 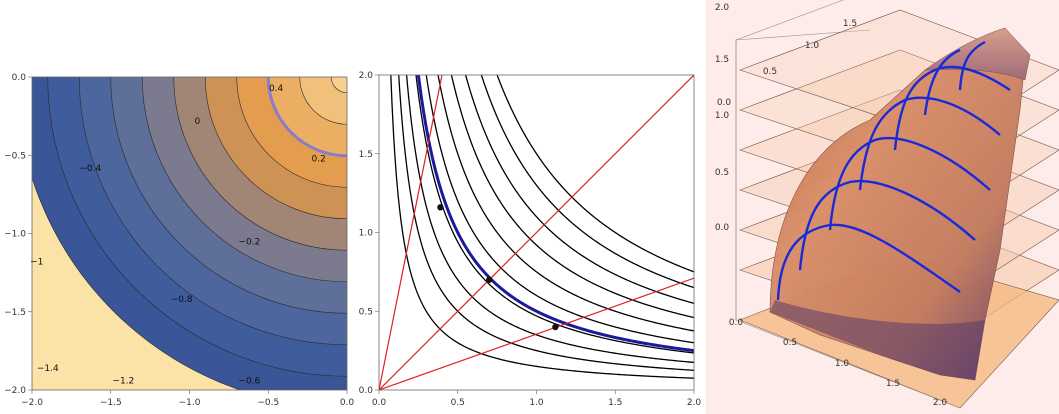 What do you see at coordinates (36, 263) in the screenshot?
I see `contour-label: −1` at bounding box center [36, 263].